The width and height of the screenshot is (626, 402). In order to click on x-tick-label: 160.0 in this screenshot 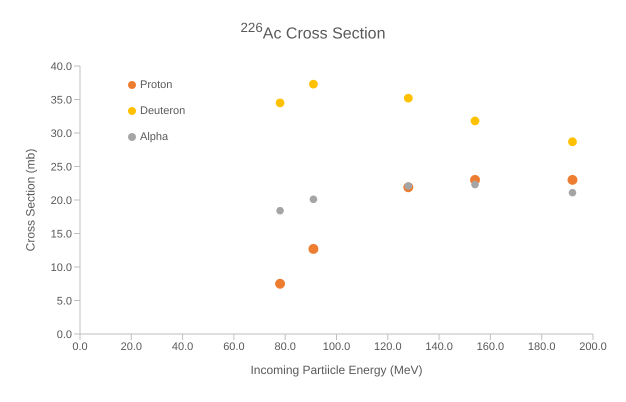, I will do `click(490, 346)`.